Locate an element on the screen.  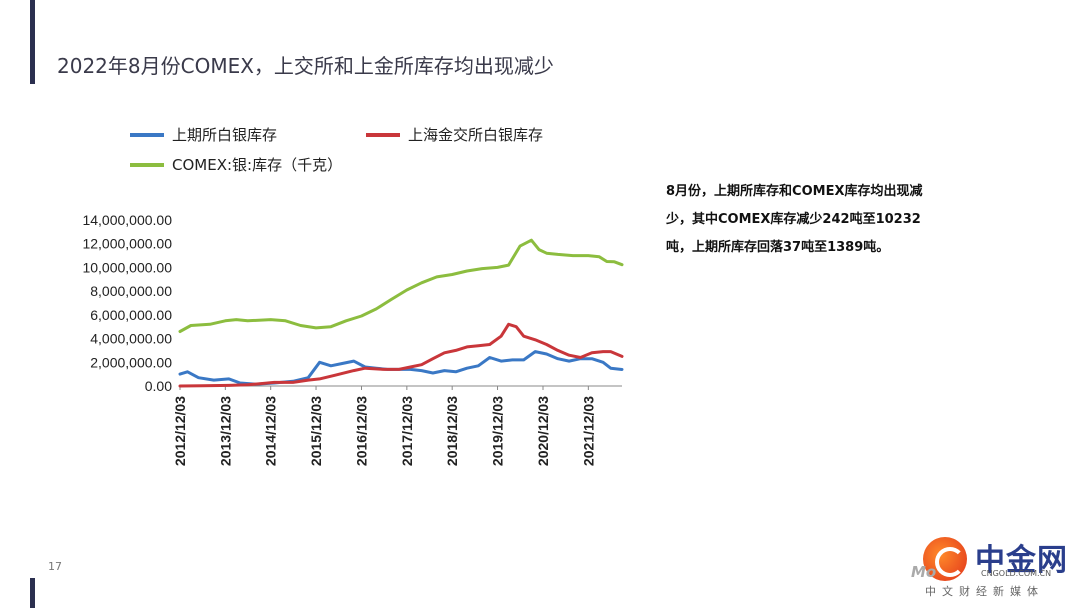
x-tick-label: 2013/12/03 is located at coordinates (225, 431).